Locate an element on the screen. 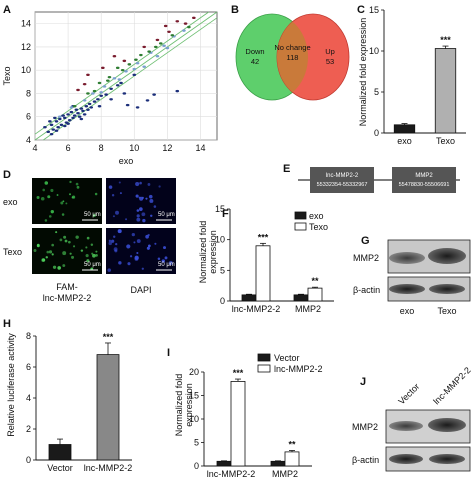 This screenshot has height=479, width=474. bar-chart-c-y-tick-3: 15 is located at coordinates (374, 10).